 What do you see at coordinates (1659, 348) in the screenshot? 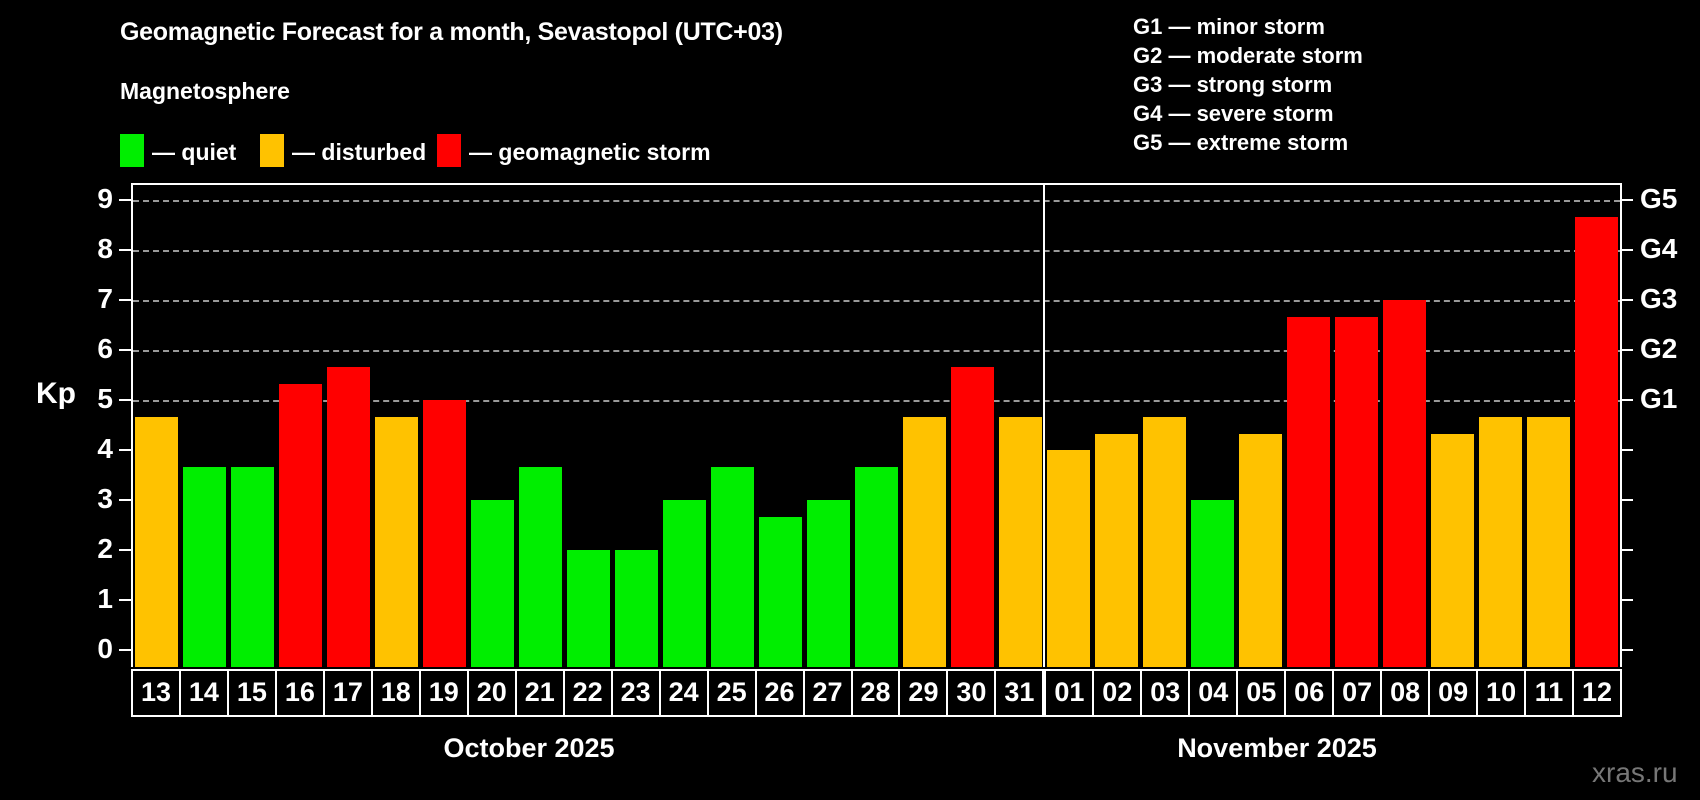
I see `right-axis-label-g2: G2` at bounding box center [1659, 348].